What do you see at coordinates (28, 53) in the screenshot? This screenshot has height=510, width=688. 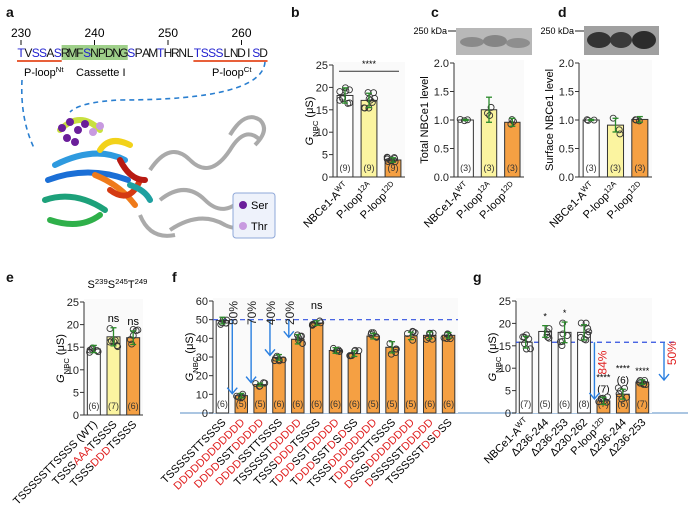 I see `sequence-residue: V` at bounding box center [28, 53].